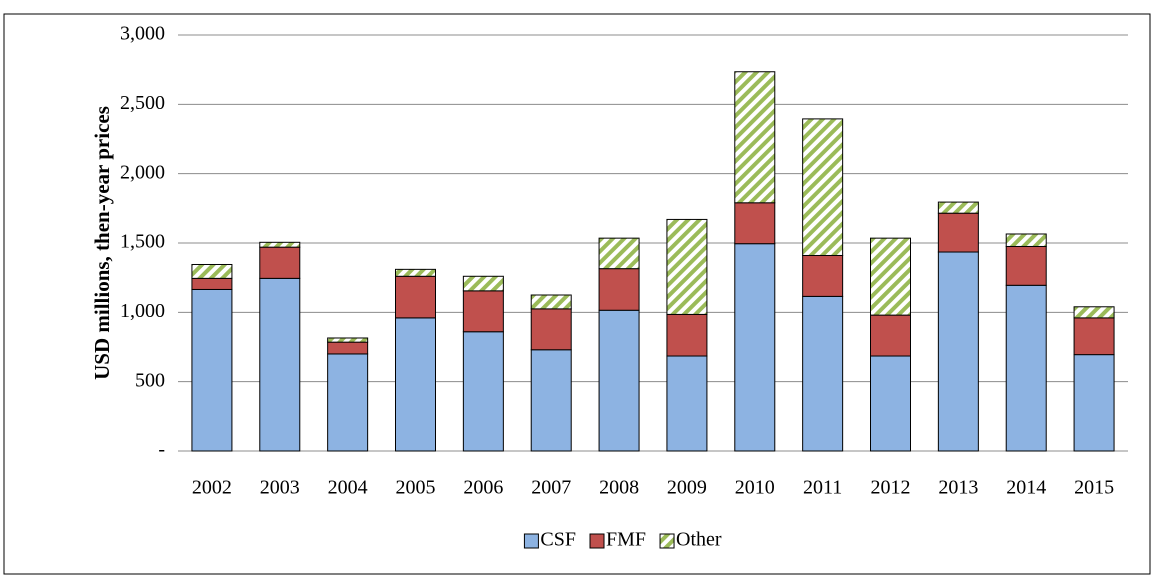 Image resolution: width=1154 pixels, height=577 pixels. What do you see at coordinates (102, 243) in the screenshot?
I see `y-axis-label: USD millions, then-year prices` at bounding box center [102, 243].